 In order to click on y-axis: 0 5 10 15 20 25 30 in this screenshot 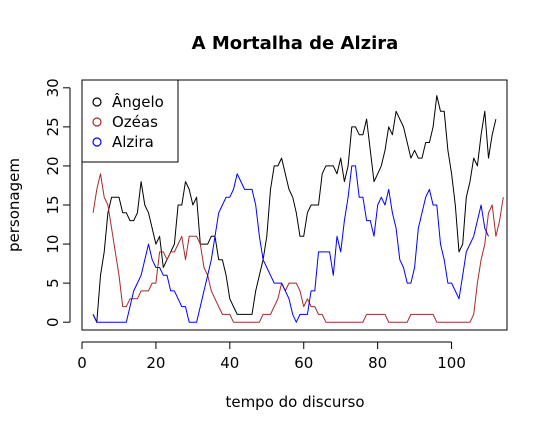, I will do `click(57, 202)`.